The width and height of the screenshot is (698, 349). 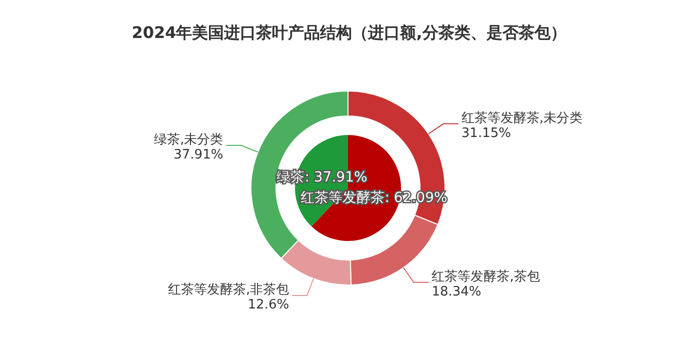 I want to click on slice-label: 红茶等发酵茶,未分类, so click(x=522, y=118).